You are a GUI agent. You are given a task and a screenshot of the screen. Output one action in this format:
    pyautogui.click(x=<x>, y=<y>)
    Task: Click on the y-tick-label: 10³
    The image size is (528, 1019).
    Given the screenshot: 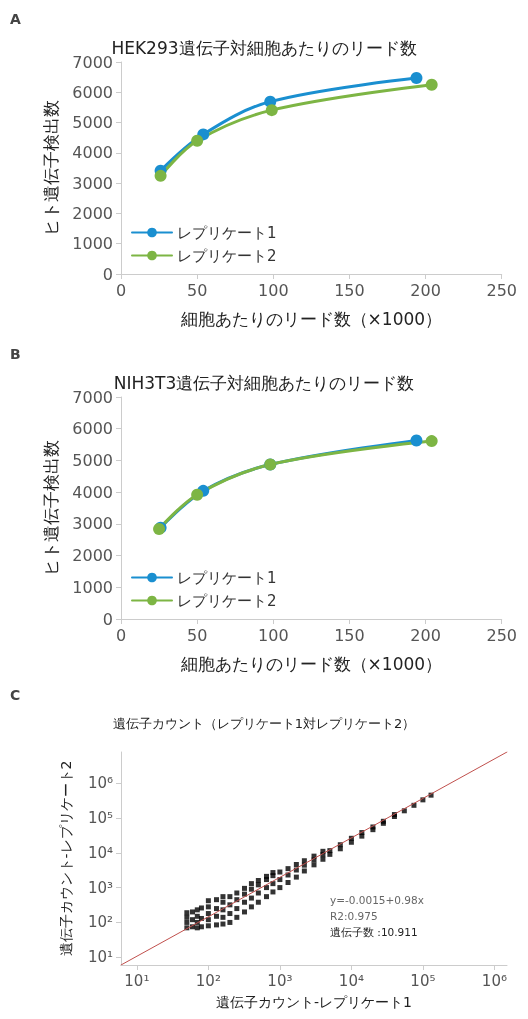 What is the action you would take?
    pyautogui.click(x=100, y=887)
    